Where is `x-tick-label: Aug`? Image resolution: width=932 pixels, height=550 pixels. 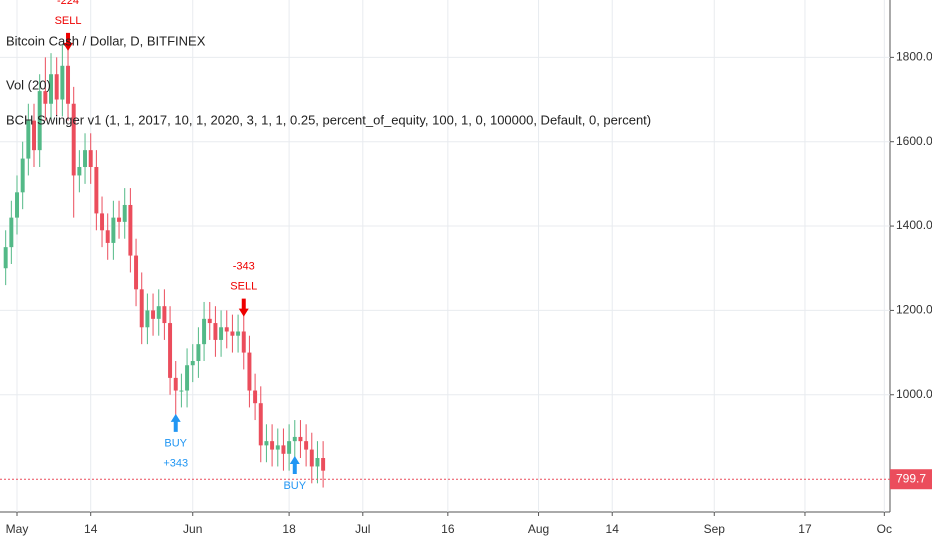
x-tick-label: Aug is located at coordinates (538, 529).